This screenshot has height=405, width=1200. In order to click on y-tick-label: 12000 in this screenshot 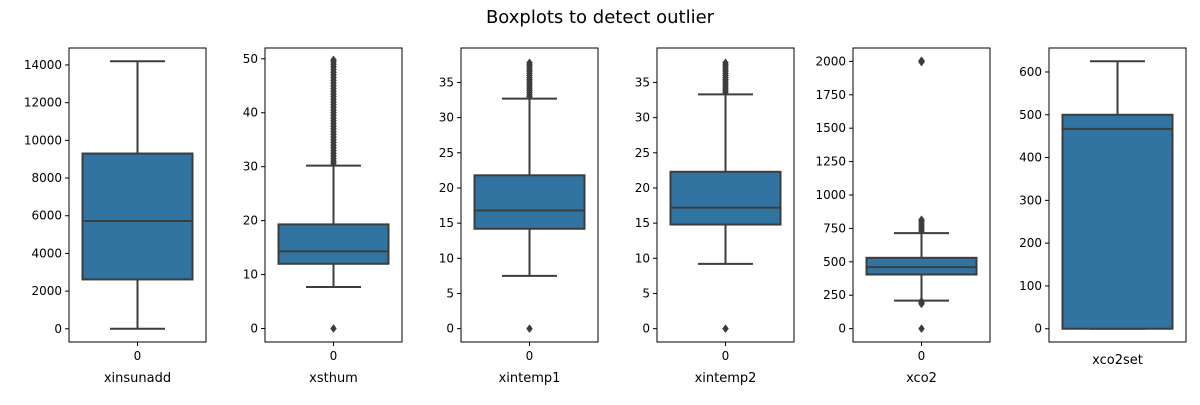, I will do `click(43, 103)`.